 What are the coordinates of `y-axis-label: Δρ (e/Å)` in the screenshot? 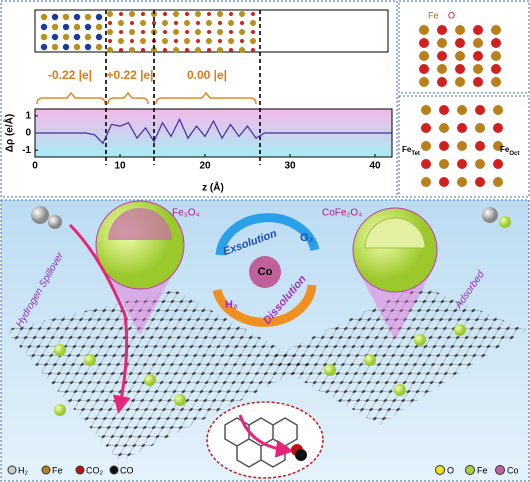 It's located at (9, 133).